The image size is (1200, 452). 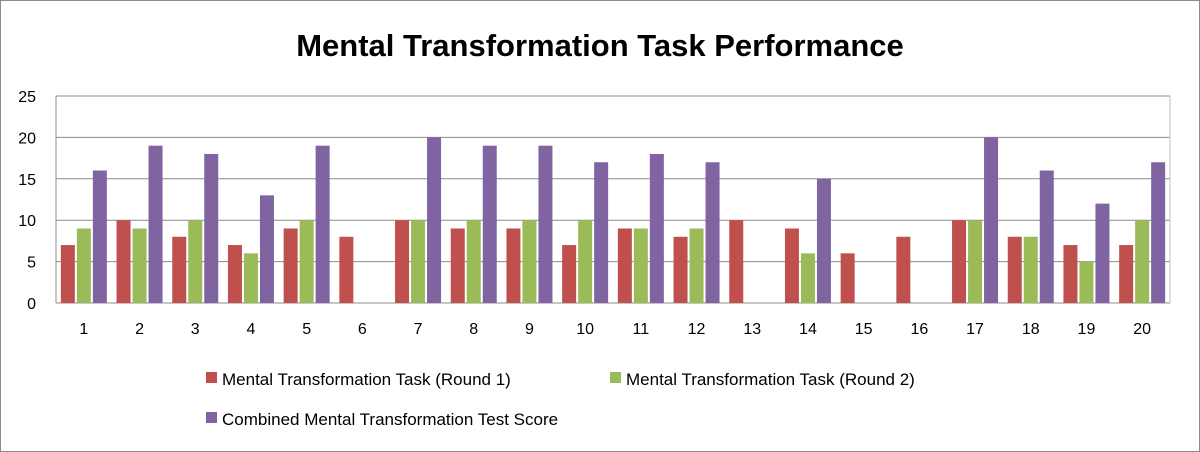 What do you see at coordinates (139, 329) in the screenshot?
I see `x-tick-label: 2` at bounding box center [139, 329].